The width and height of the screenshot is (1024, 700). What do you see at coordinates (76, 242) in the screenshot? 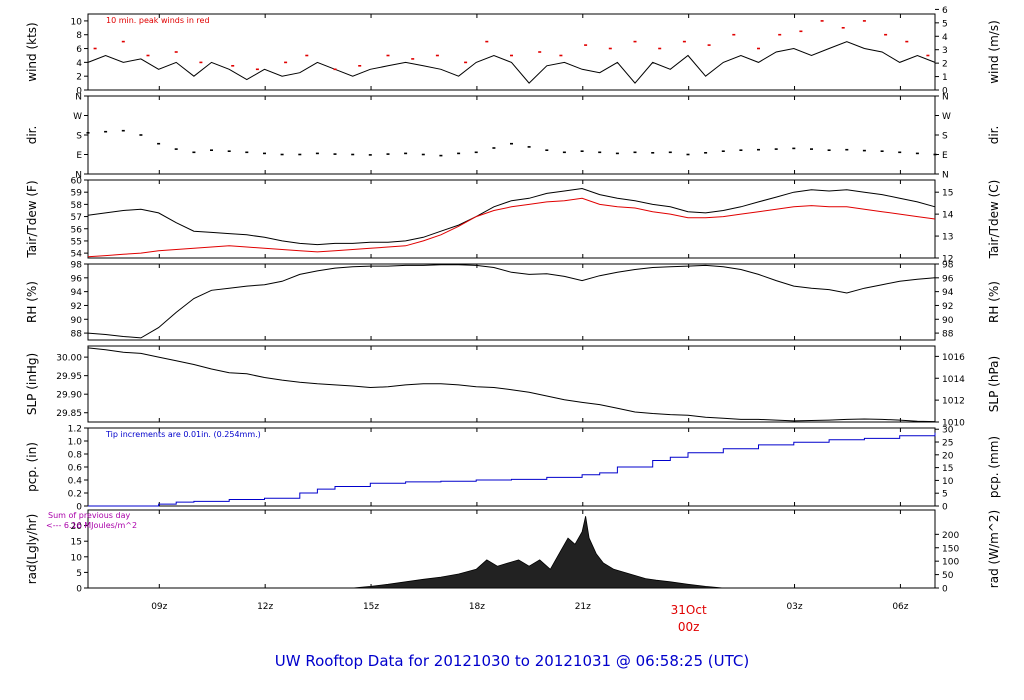
I see `left-tick-label: 55` at bounding box center [76, 242].